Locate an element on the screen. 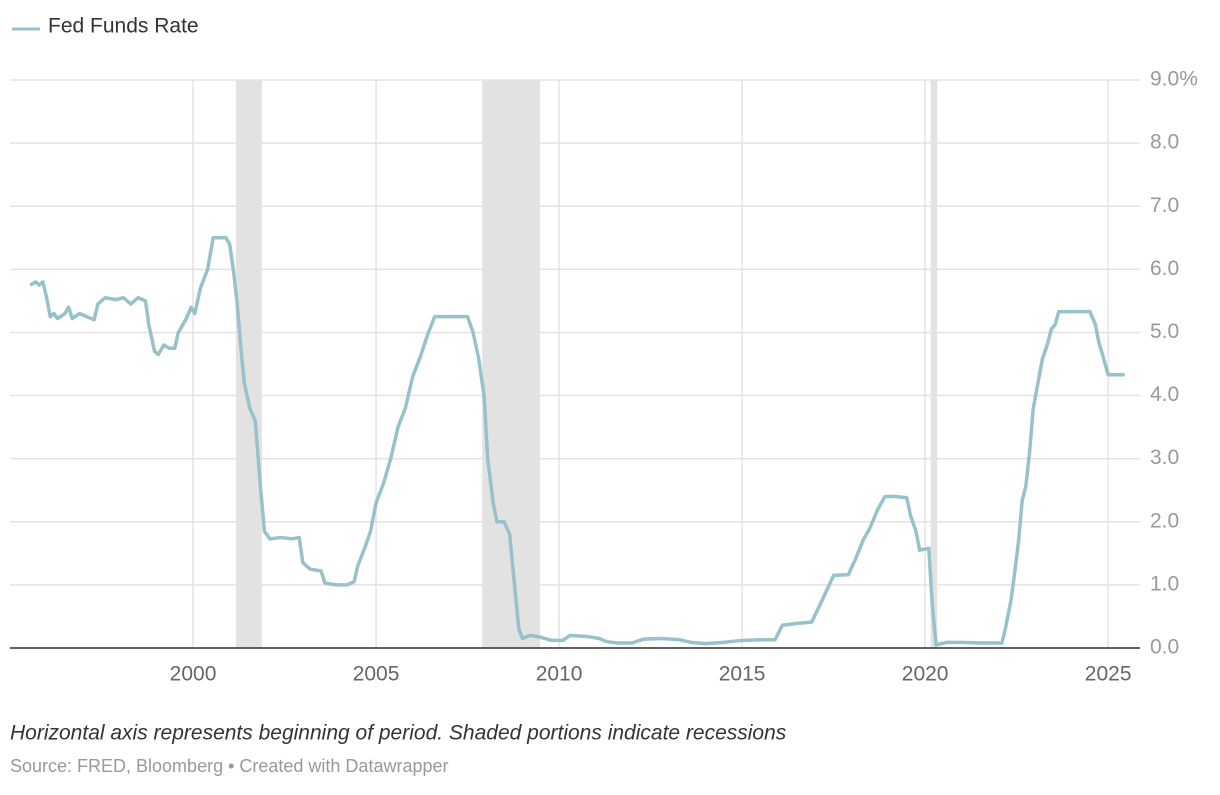  y-tick-label: 4.0 is located at coordinates (1164, 394).